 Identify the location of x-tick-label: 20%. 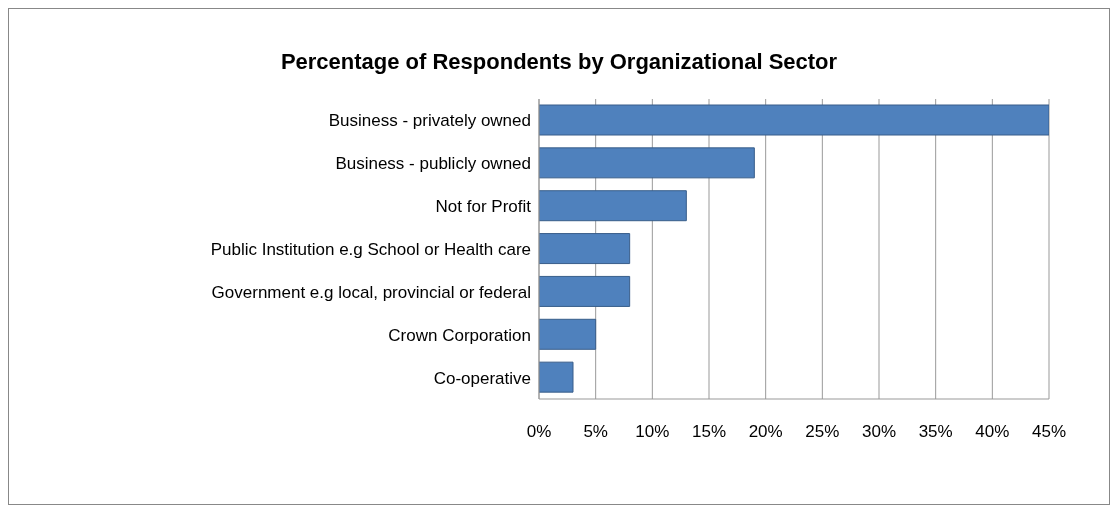
(765, 432).